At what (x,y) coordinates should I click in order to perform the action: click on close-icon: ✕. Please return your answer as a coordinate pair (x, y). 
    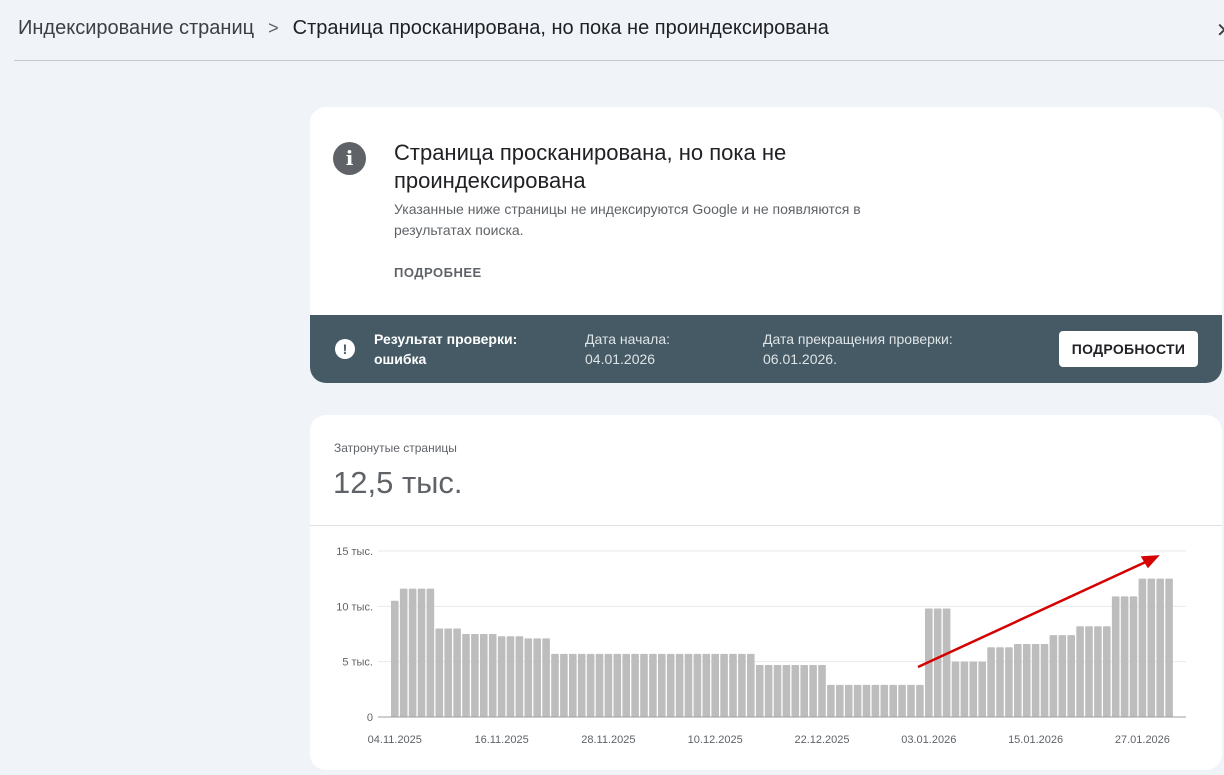
    Looking at the image, I should click on (1220, 30).